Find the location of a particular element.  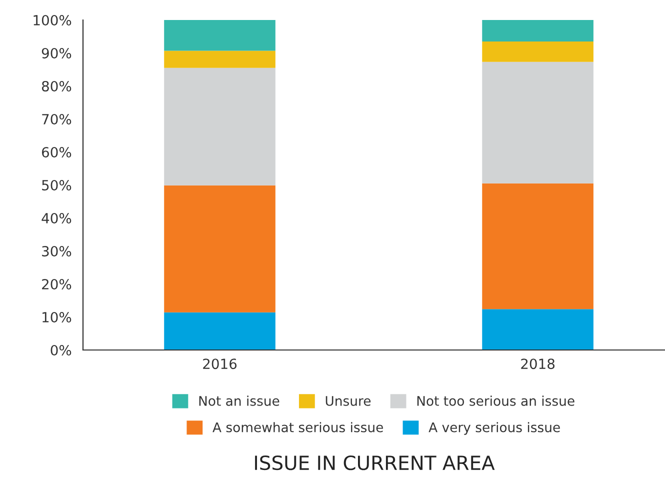

y-tick-label: 60% is located at coordinates (57, 152).